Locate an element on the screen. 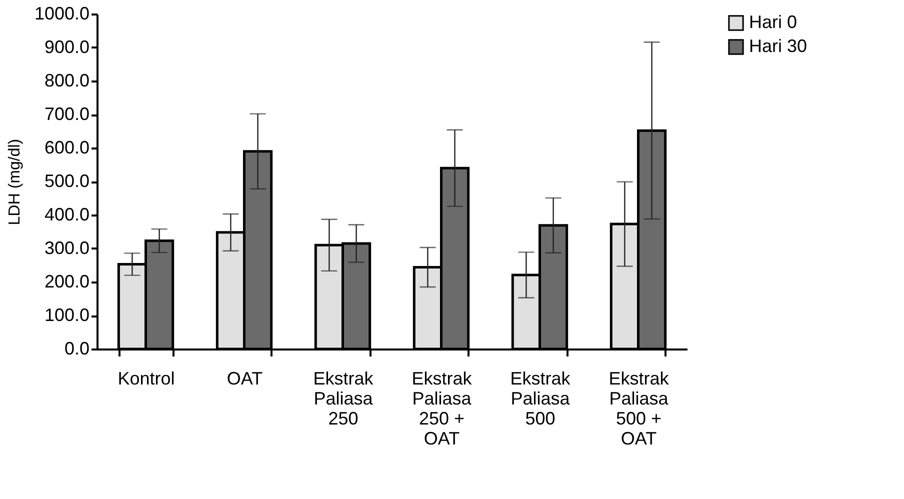 Image resolution: width=904 pixels, height=499 pixels. y-tick-label: 0.0 is located at coordinates (77, 348).